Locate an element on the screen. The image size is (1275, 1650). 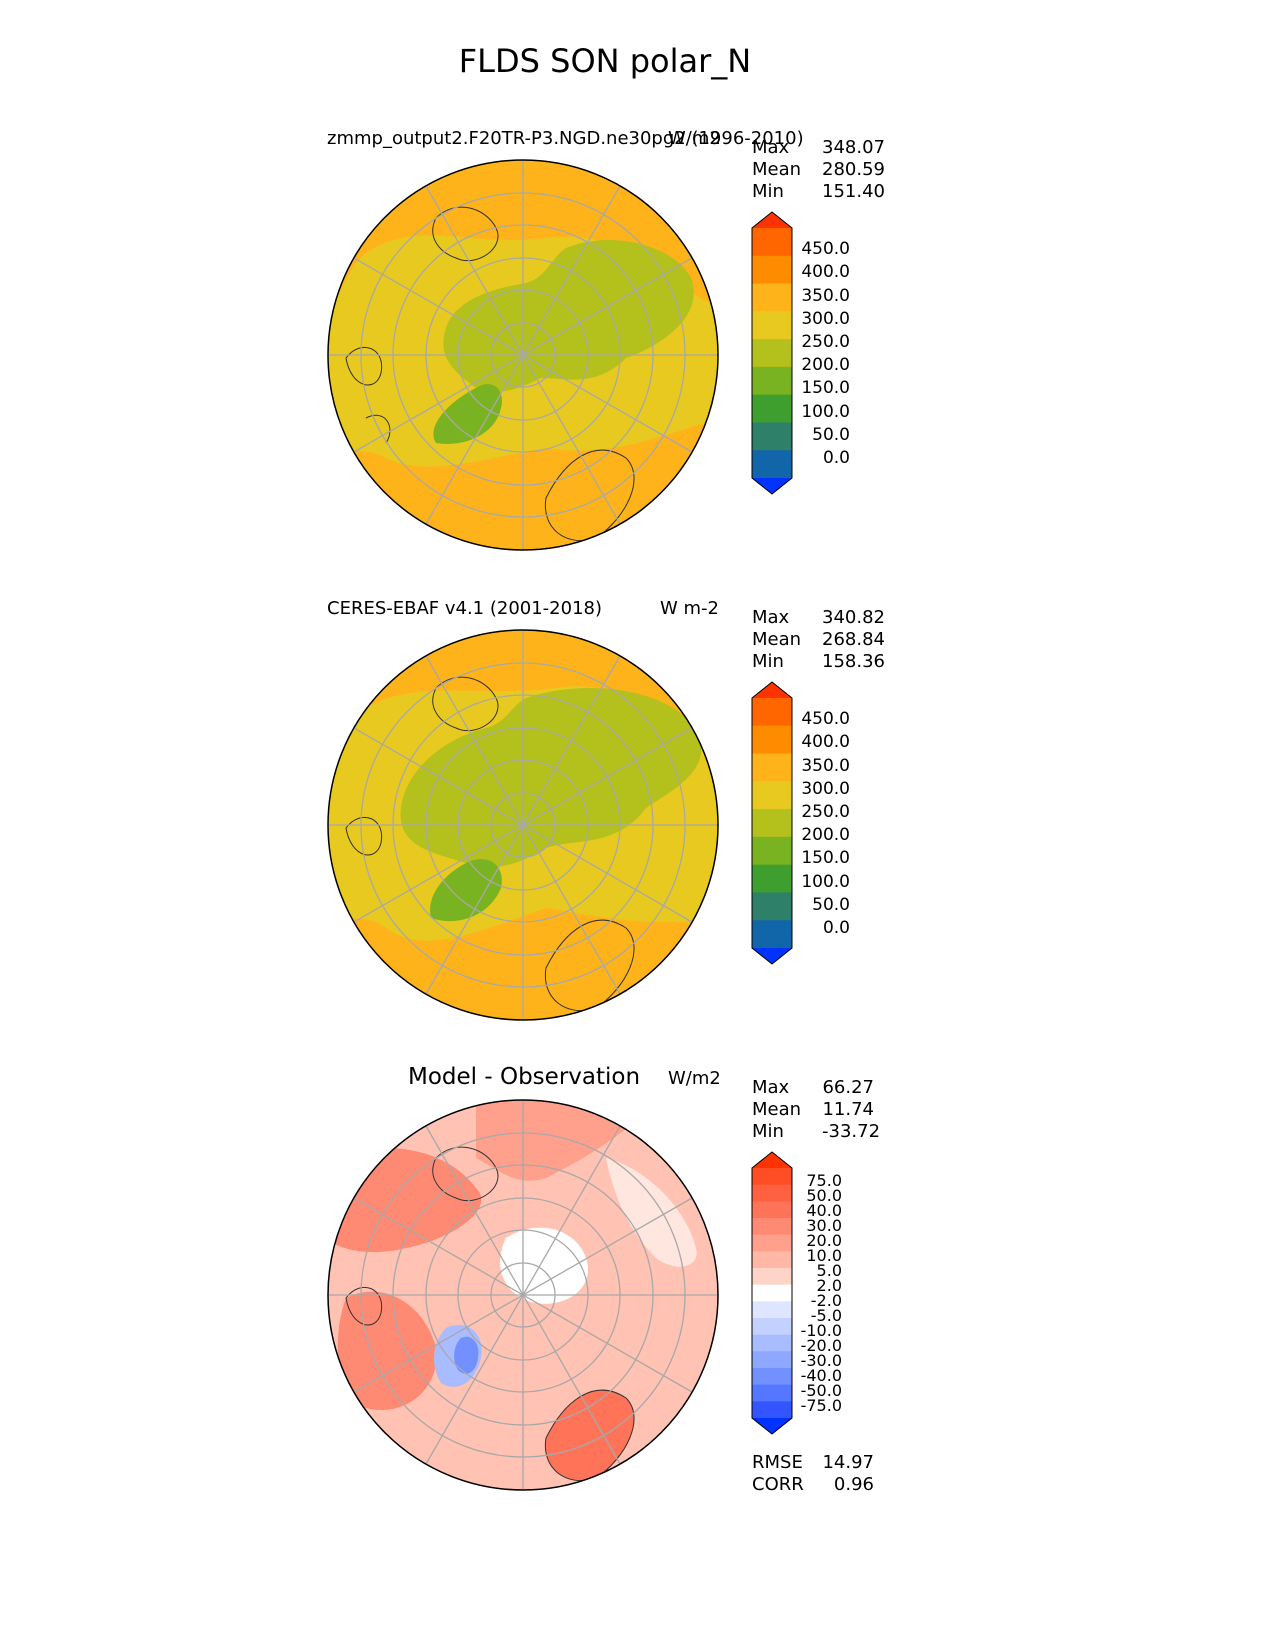
mean-value: 11.74 is located at coordinates (848, 1109).